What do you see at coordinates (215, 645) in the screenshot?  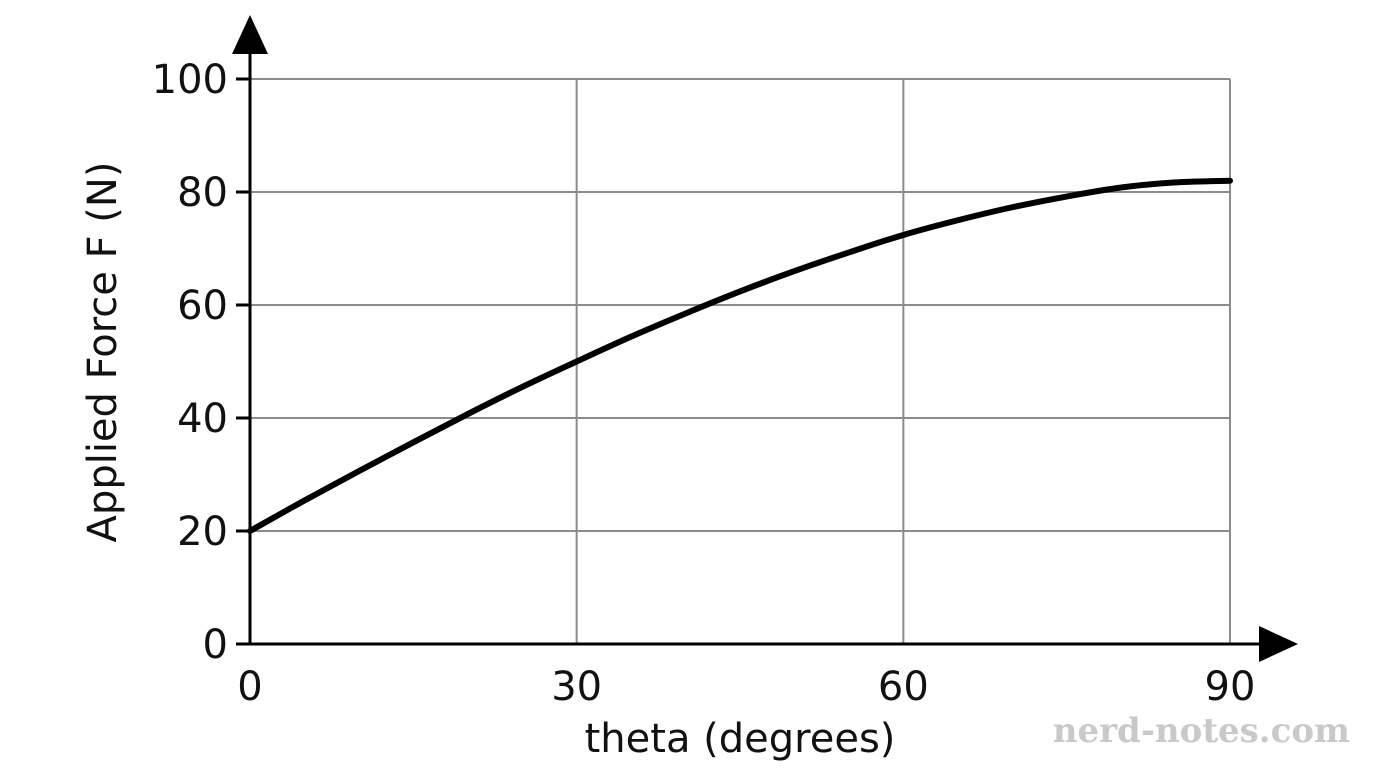 I see `y-tick-label: 0` at bounding box center [215, 645].